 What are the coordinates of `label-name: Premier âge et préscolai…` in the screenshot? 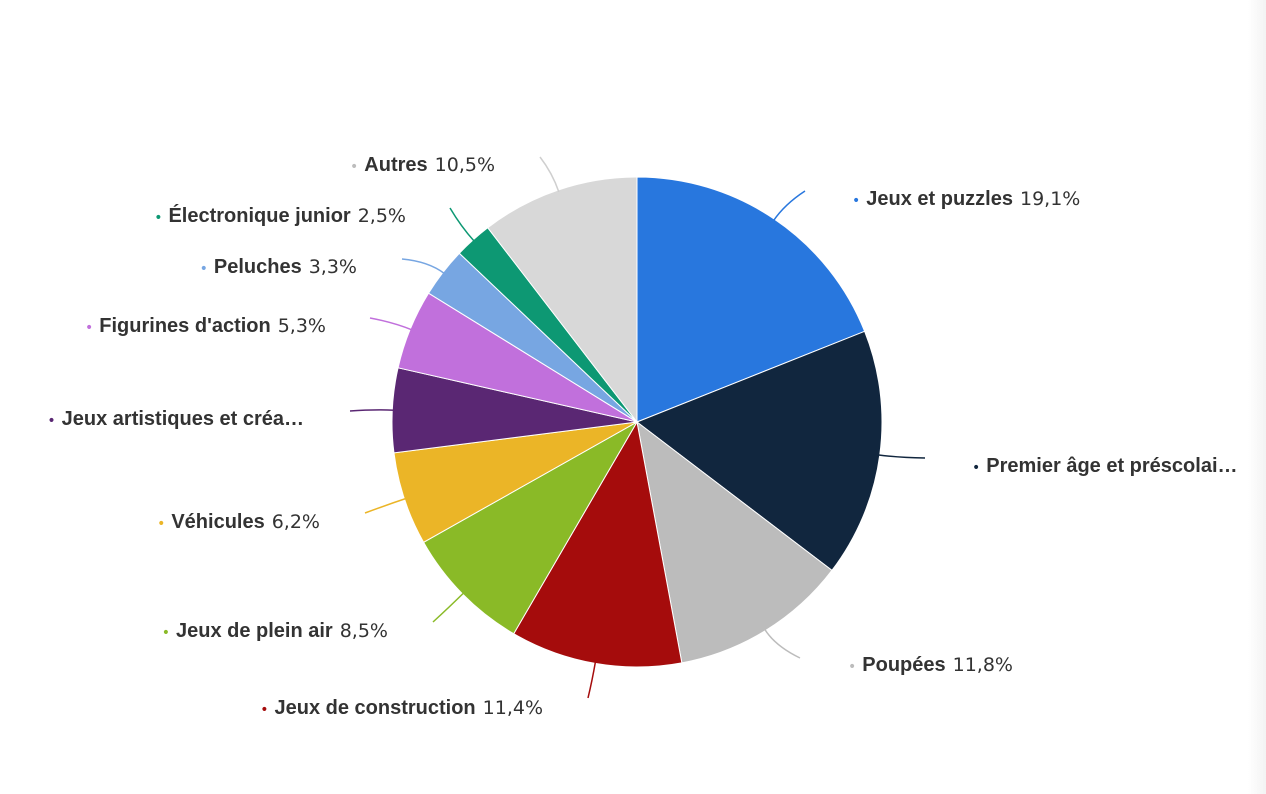 It's located at (1111, 466).